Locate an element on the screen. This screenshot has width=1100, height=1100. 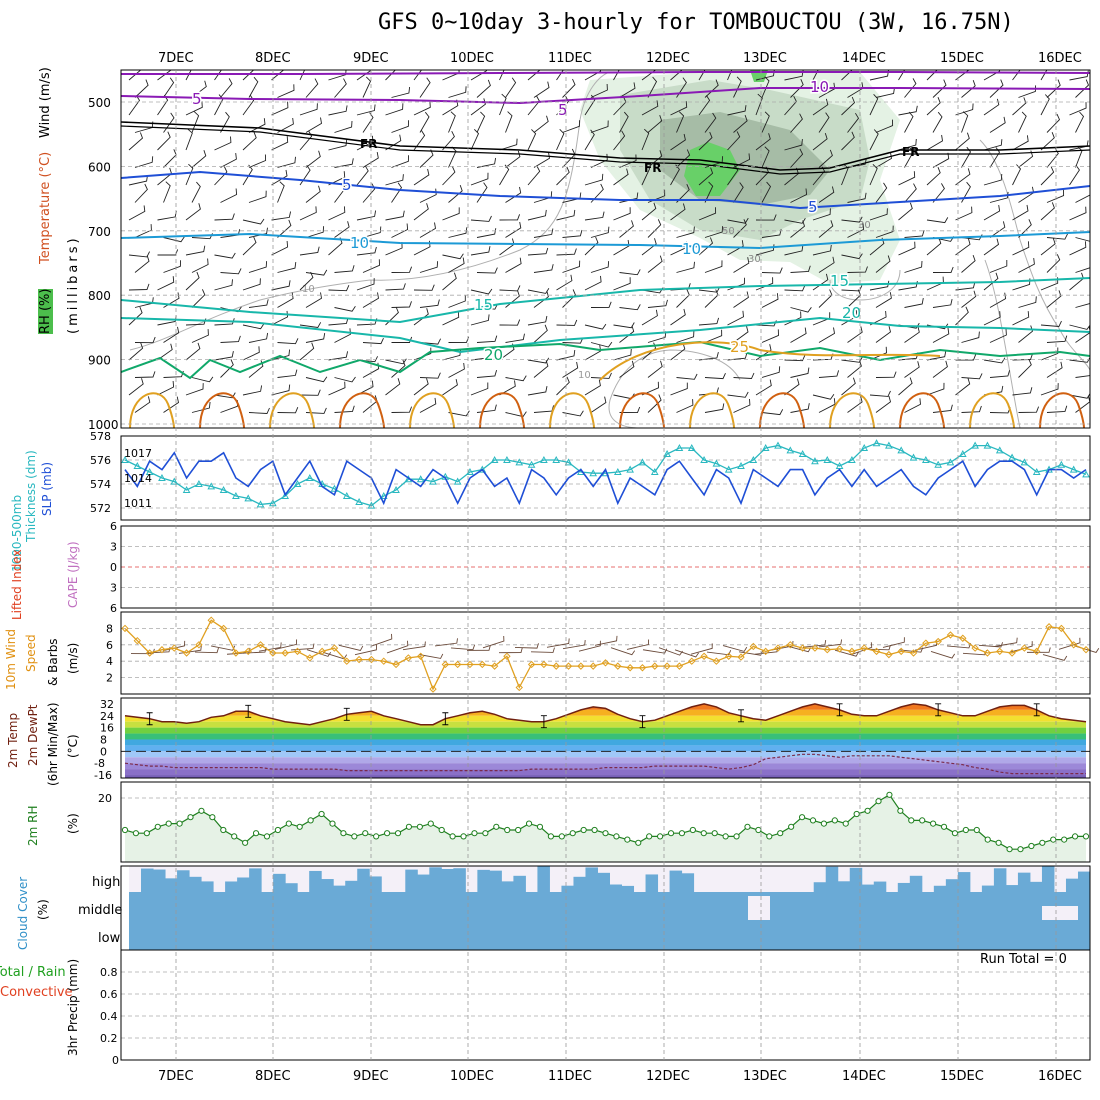
rh-contour-label-30b: 30 is located at coordinates (864, 225).